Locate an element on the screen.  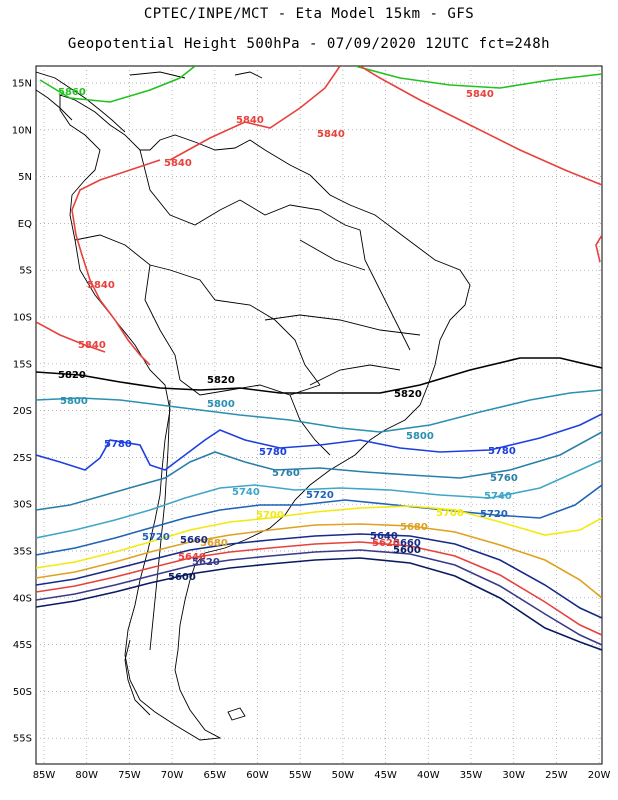
label-5740-a: 5740 is located at coordinates (246, 492).